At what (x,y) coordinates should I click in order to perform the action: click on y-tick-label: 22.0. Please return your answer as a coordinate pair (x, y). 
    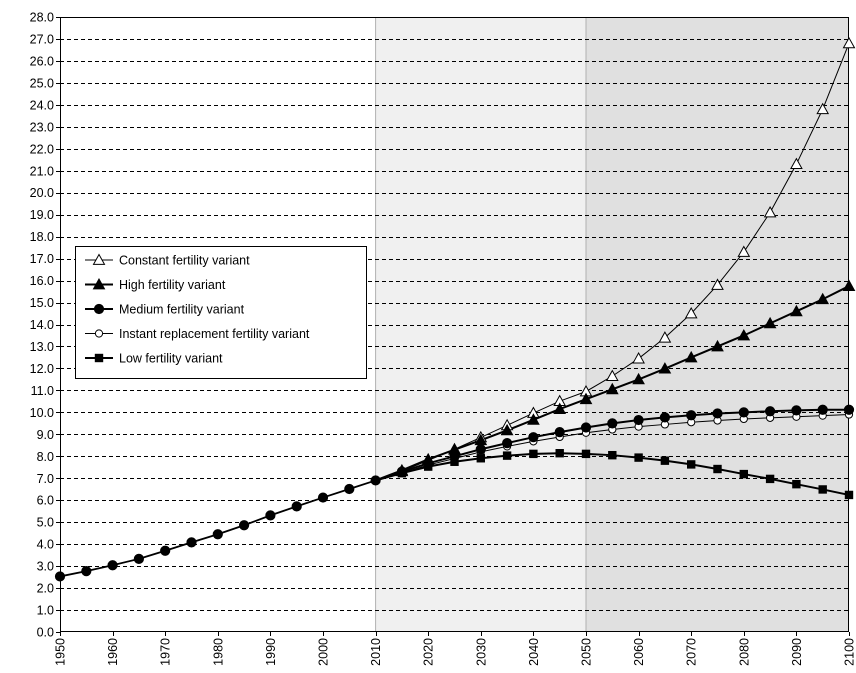
    Looking at the image, I should click on (42, 149).